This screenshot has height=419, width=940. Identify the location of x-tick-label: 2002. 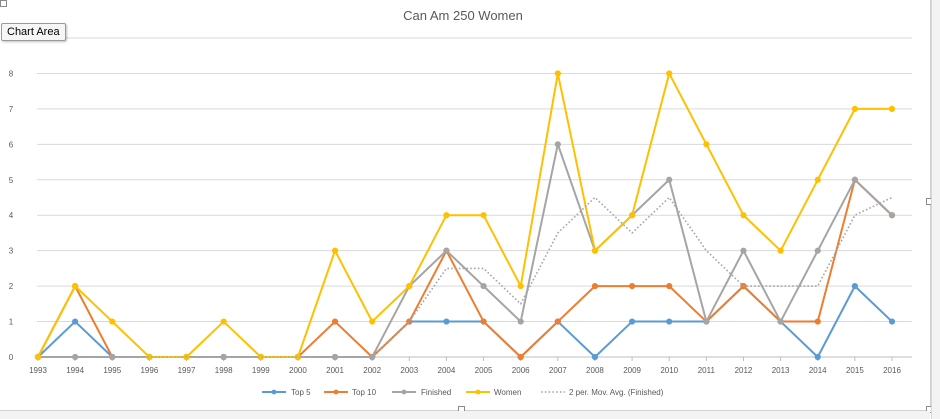
(372, 370).